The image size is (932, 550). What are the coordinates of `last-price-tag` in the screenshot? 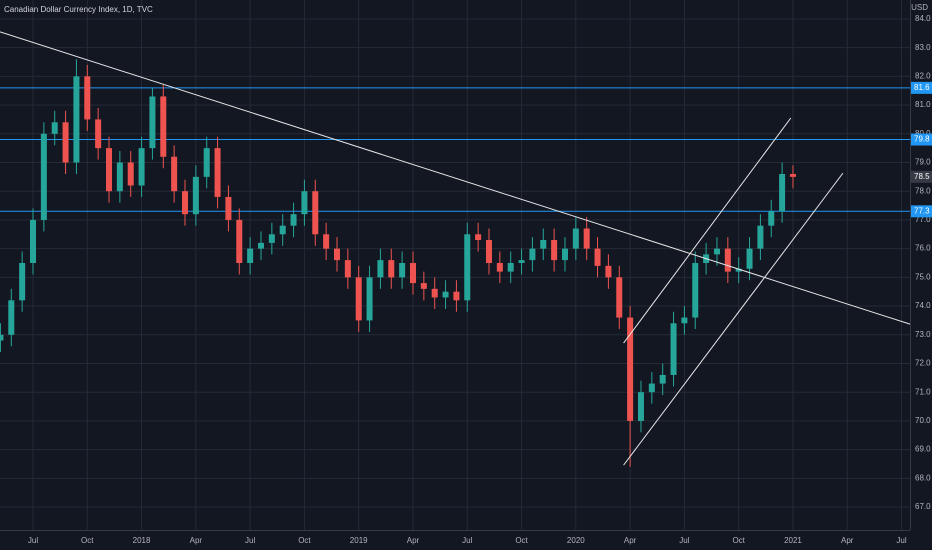 It's located at (921, 176).